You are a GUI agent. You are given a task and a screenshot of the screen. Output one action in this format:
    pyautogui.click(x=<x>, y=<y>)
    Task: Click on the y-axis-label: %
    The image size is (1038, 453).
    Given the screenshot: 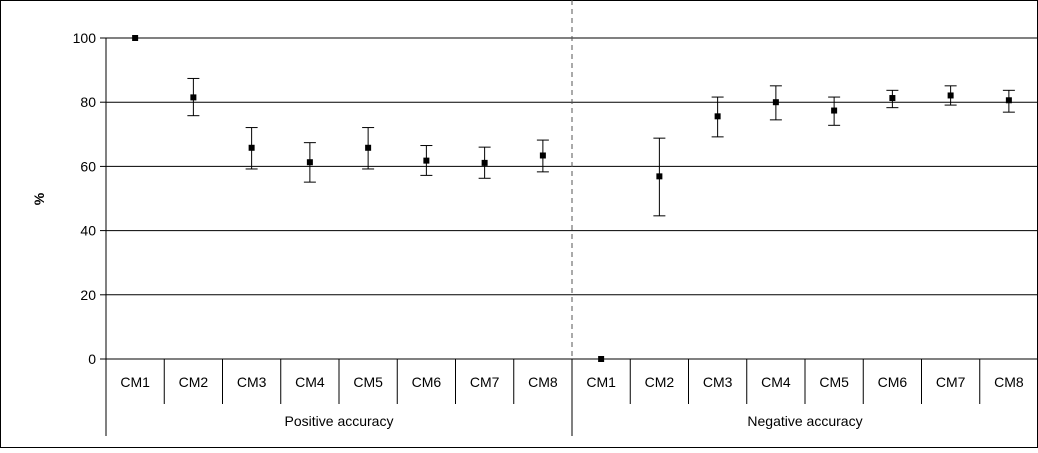 What is the action you would take?
    pyautogui.click(x=39, y=198)
    